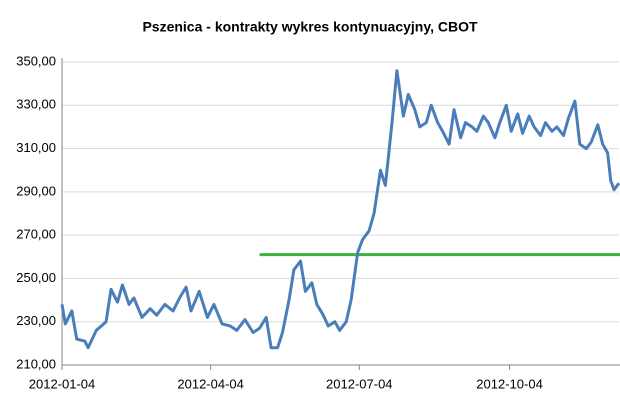  I want to click on x-tick-label: 2012-04-04, so click(210, 383).